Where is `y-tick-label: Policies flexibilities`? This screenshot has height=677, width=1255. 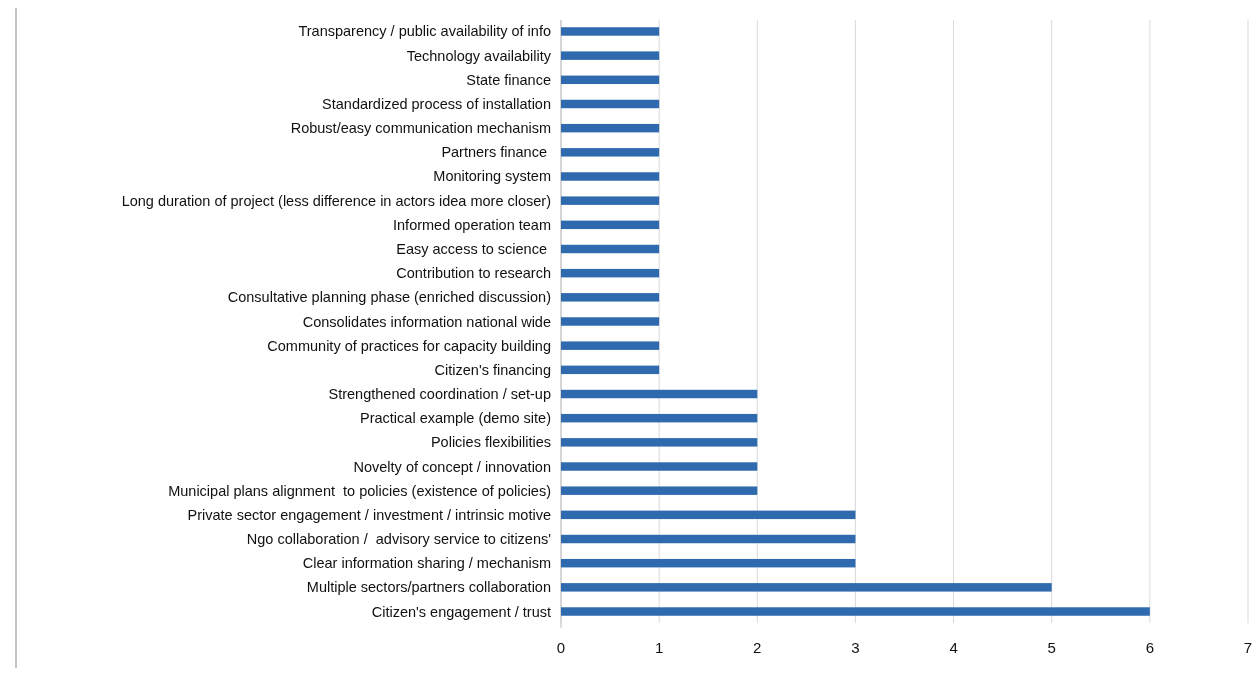 y-tick-label: Policies flexibilities is located at coordinates (490, 442).